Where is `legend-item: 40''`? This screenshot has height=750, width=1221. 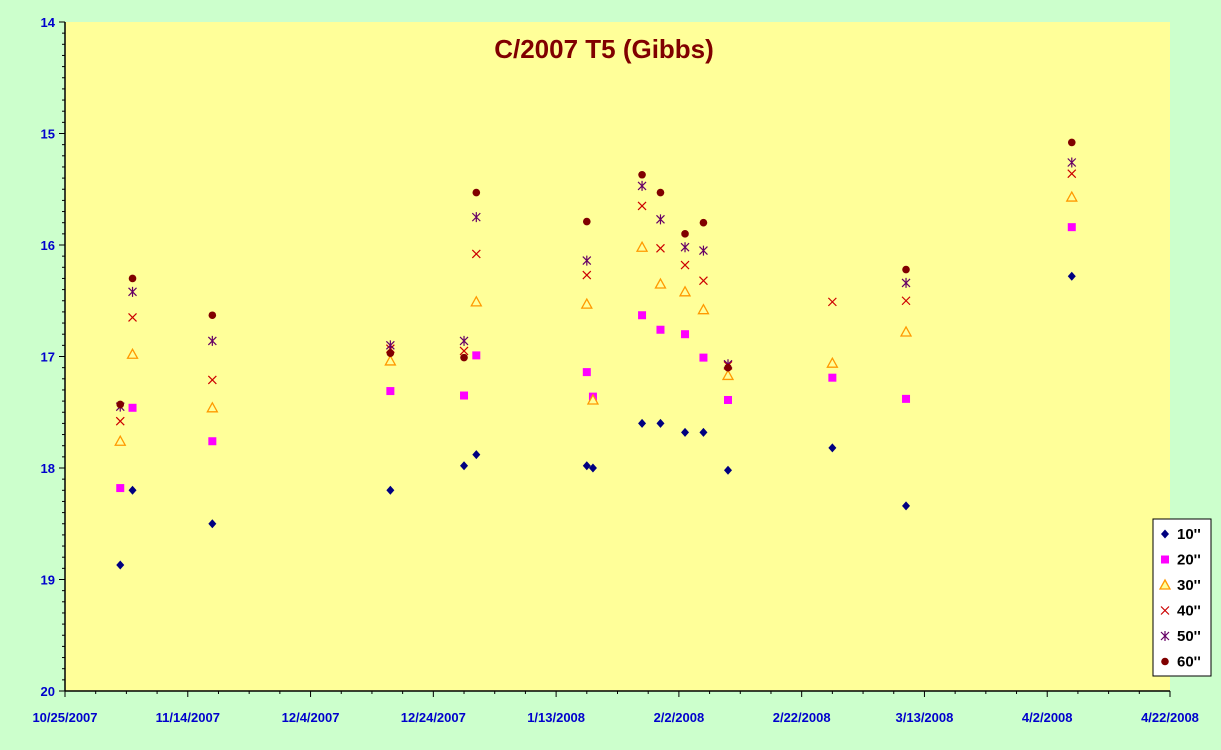 legend-item: 40'' is located at coordinates (1180, 611).